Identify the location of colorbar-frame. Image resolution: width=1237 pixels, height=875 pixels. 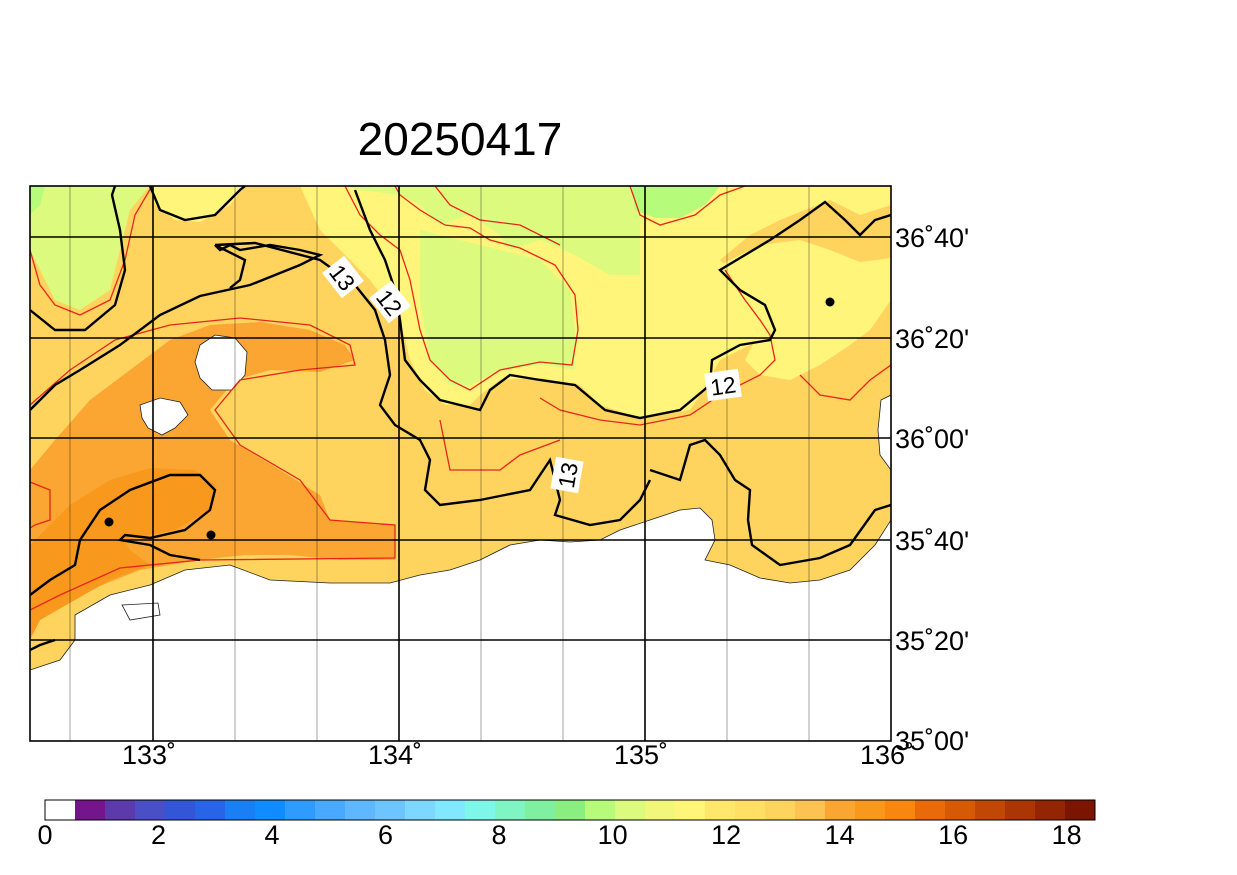
(570, 810).